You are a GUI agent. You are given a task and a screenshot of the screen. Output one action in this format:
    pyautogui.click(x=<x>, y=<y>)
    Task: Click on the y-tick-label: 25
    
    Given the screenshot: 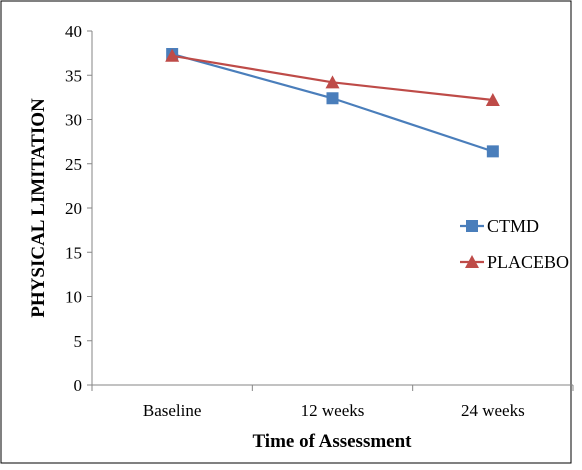 What is the action you would take?
    pyautogui.click(x=73, y=164)
    